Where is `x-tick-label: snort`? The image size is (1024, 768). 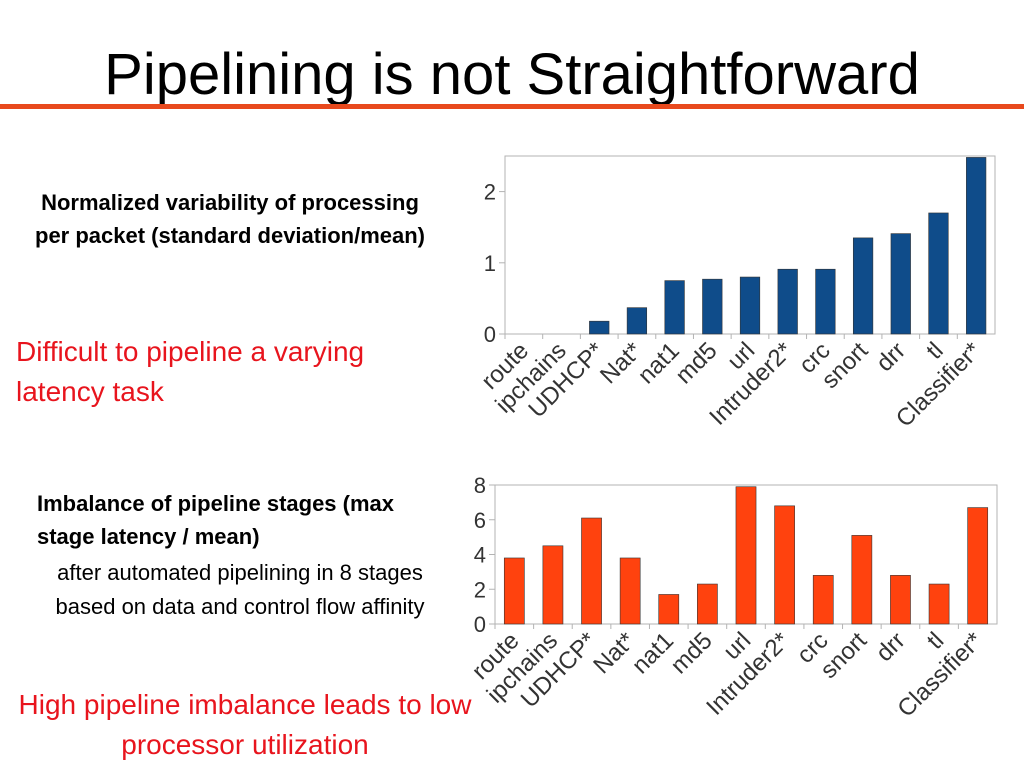
x-tick-label: snort is located at coordinates (843, 655).